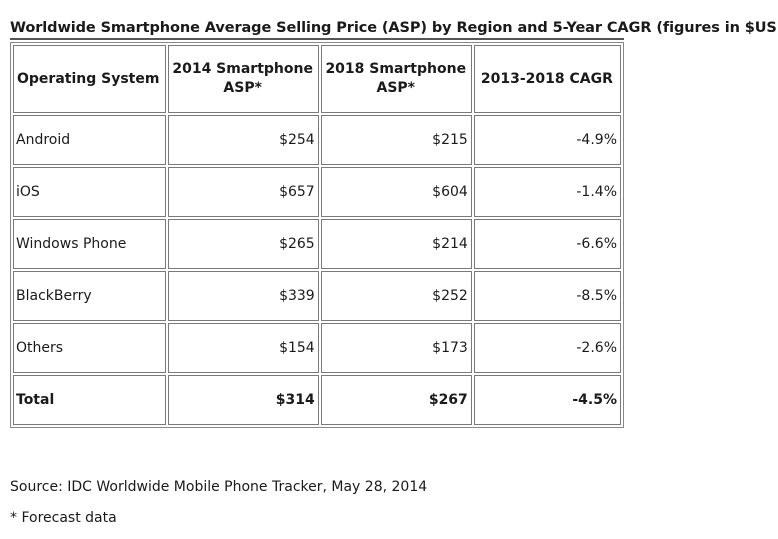  I want to click on header-2018-asp: 2018 Smartphone ASP*, so click(396, 79).